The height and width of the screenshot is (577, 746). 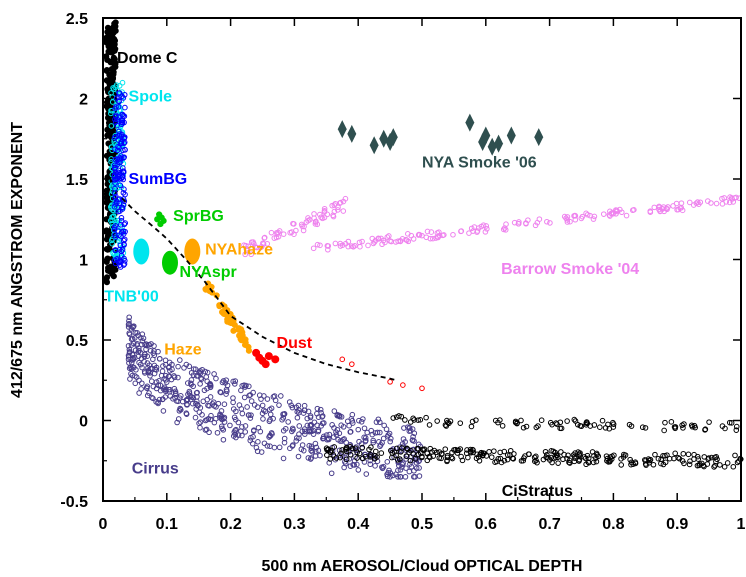 I want to click on x-axis-title: 500 nm AEROSOL/Cloud OPTICAL DEPTH, so click(x=422, y=566).